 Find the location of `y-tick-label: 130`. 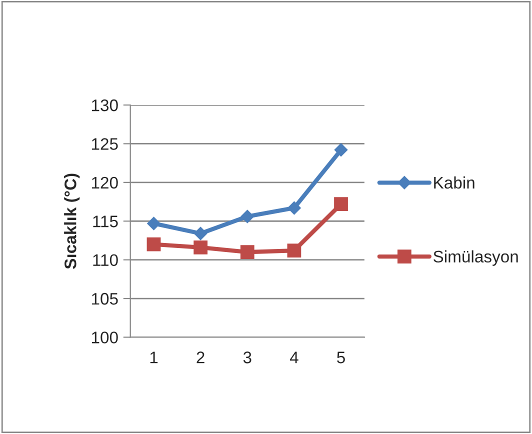

y-tick-label: 130 is located at coordinates (105, 105).